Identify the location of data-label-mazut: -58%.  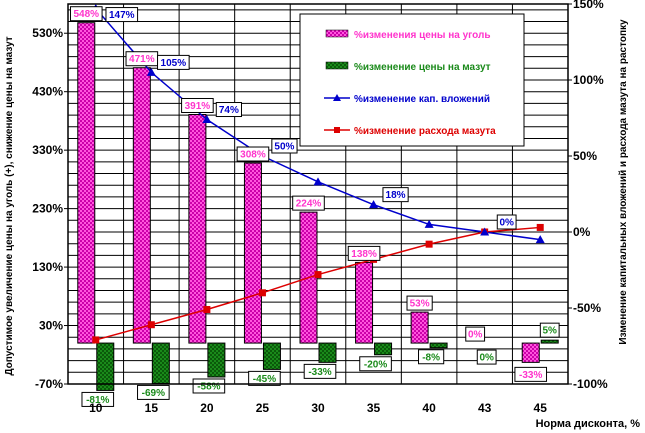
(208, 386).